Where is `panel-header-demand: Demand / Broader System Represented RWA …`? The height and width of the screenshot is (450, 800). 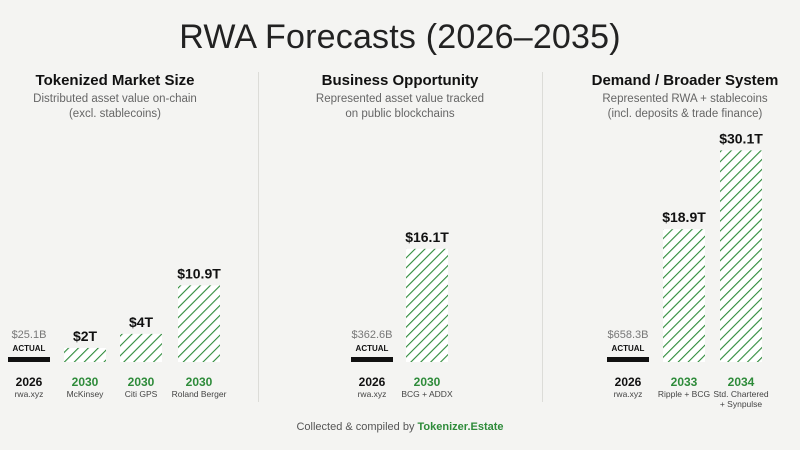
panel-header-demand: Demand / Broader System Represented RWA … is located at coordinates (685, 97).